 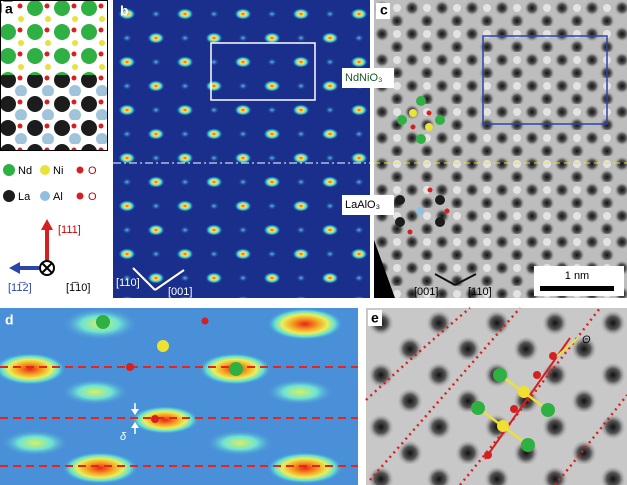 I want to click on scale-bar, so click(x=577, y=288).